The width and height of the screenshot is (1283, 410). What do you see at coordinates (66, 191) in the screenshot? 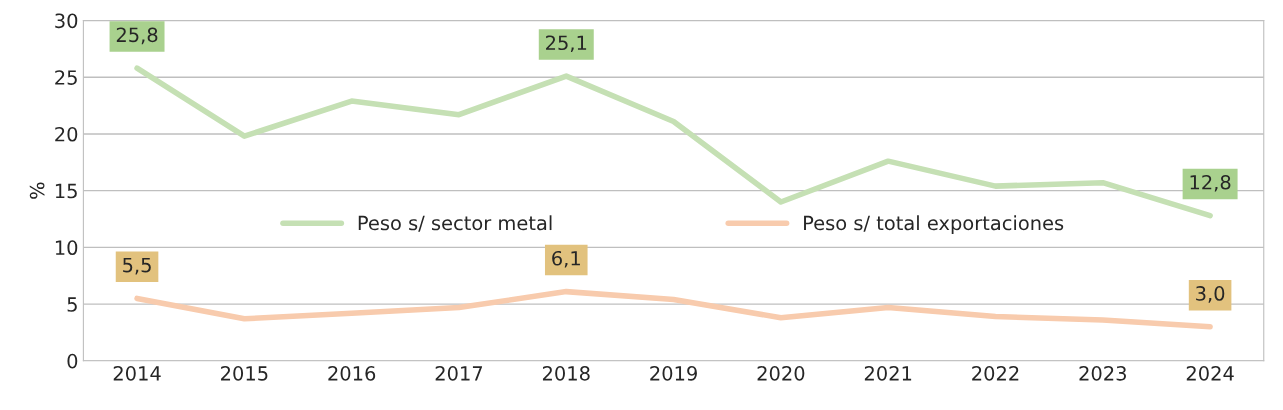
I see `y-tick-label: 15` at bounding box center [66, 191].